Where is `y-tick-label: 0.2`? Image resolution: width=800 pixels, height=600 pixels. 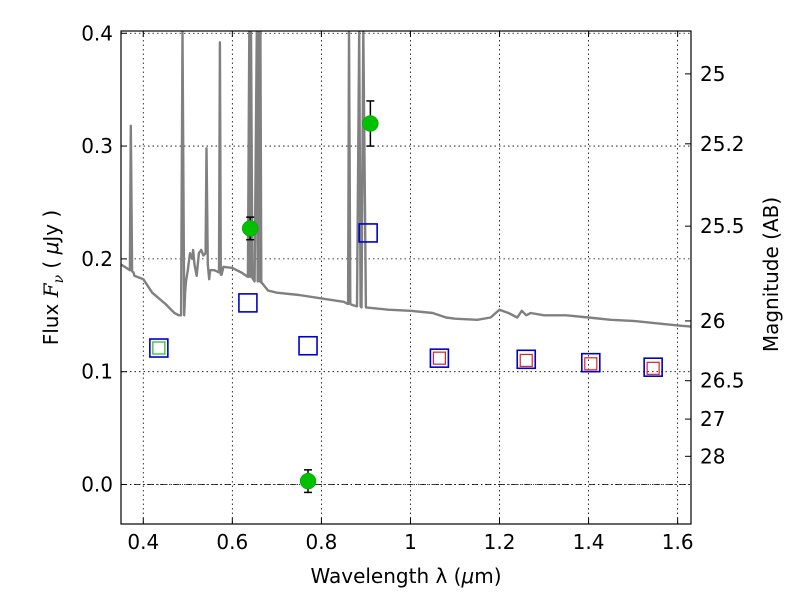
y-tick-label: 0.2 is located at coordinates (97, 259).